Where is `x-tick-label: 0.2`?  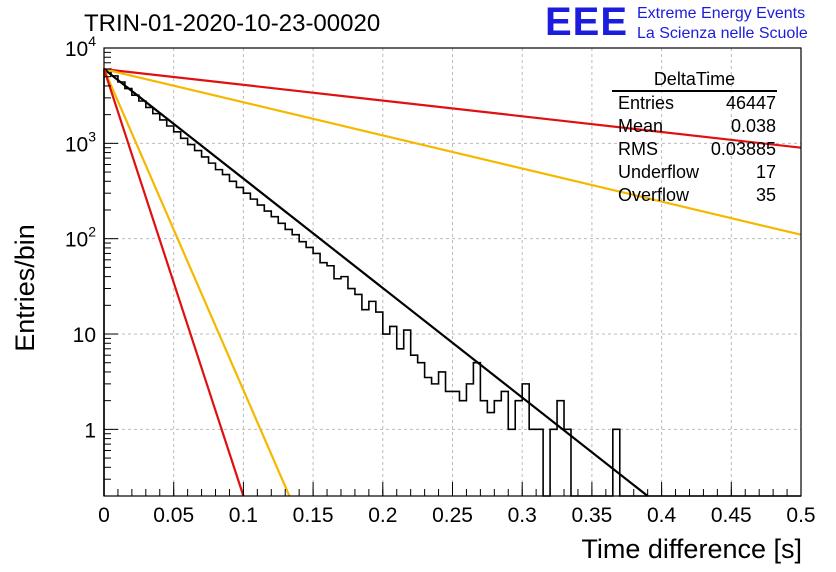 x-tick-label: 0.2 is located at coordinates (382, 515).